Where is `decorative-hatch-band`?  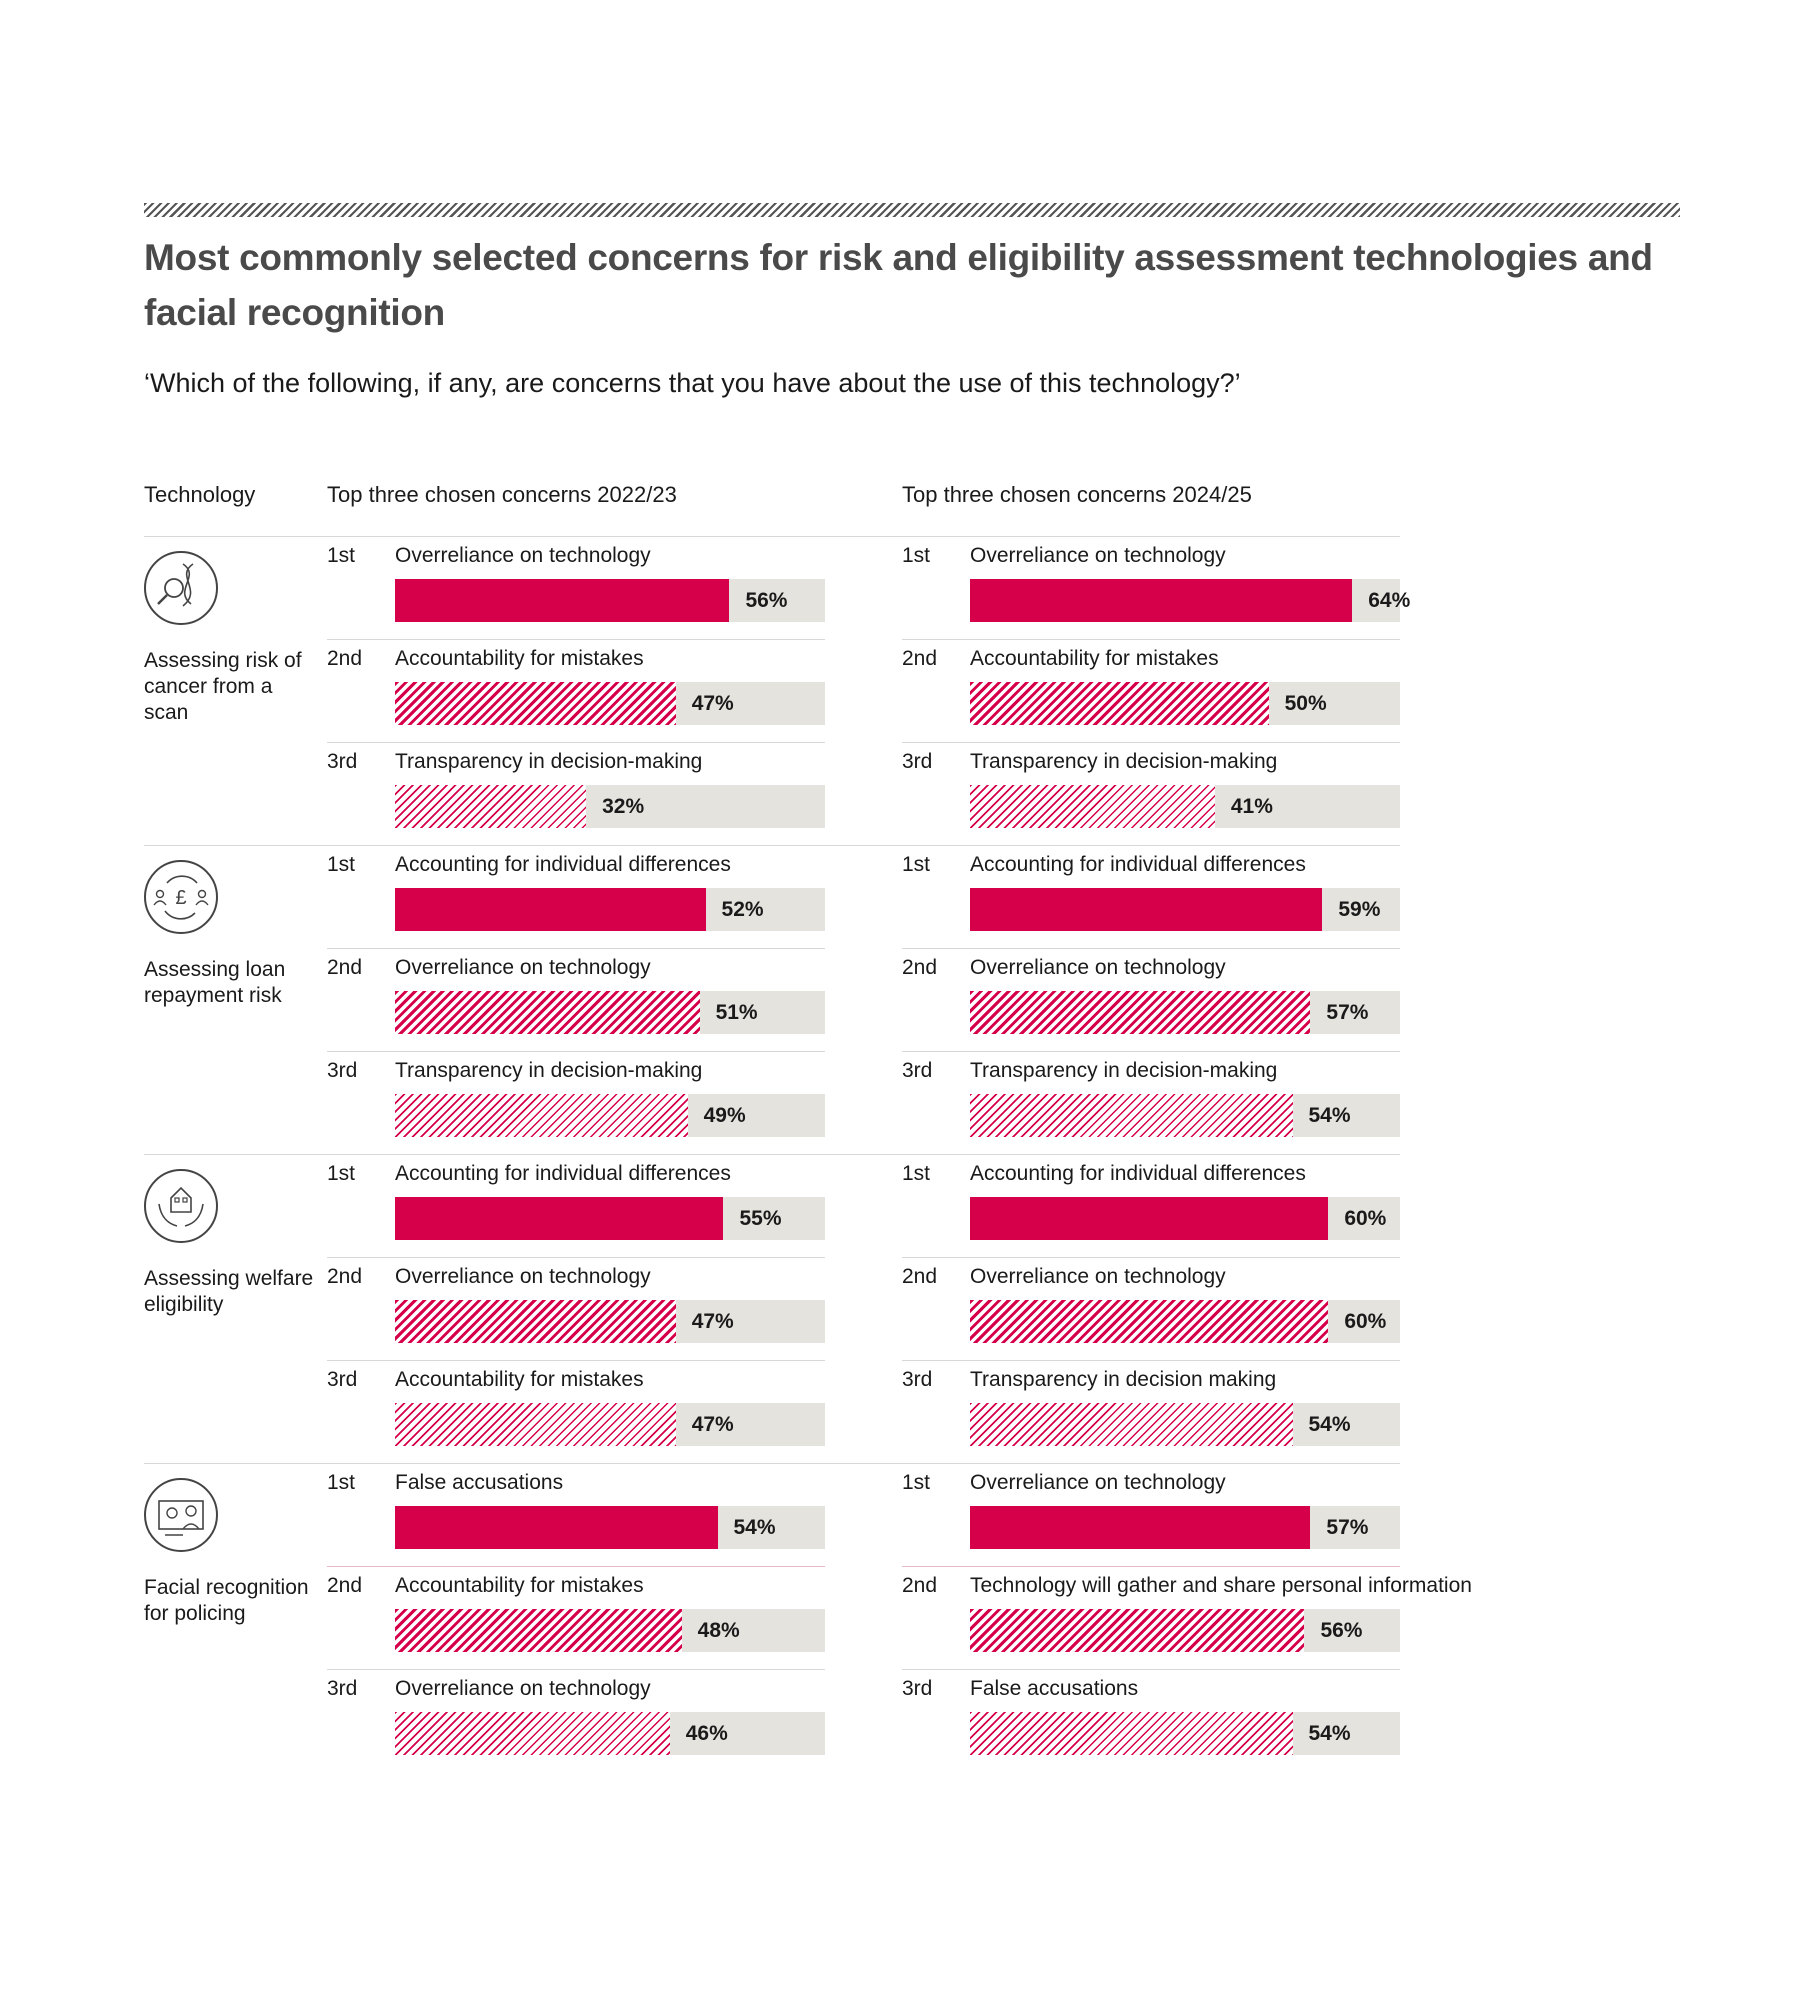
decorative-hatch-band is located at coordinates (912, 210).